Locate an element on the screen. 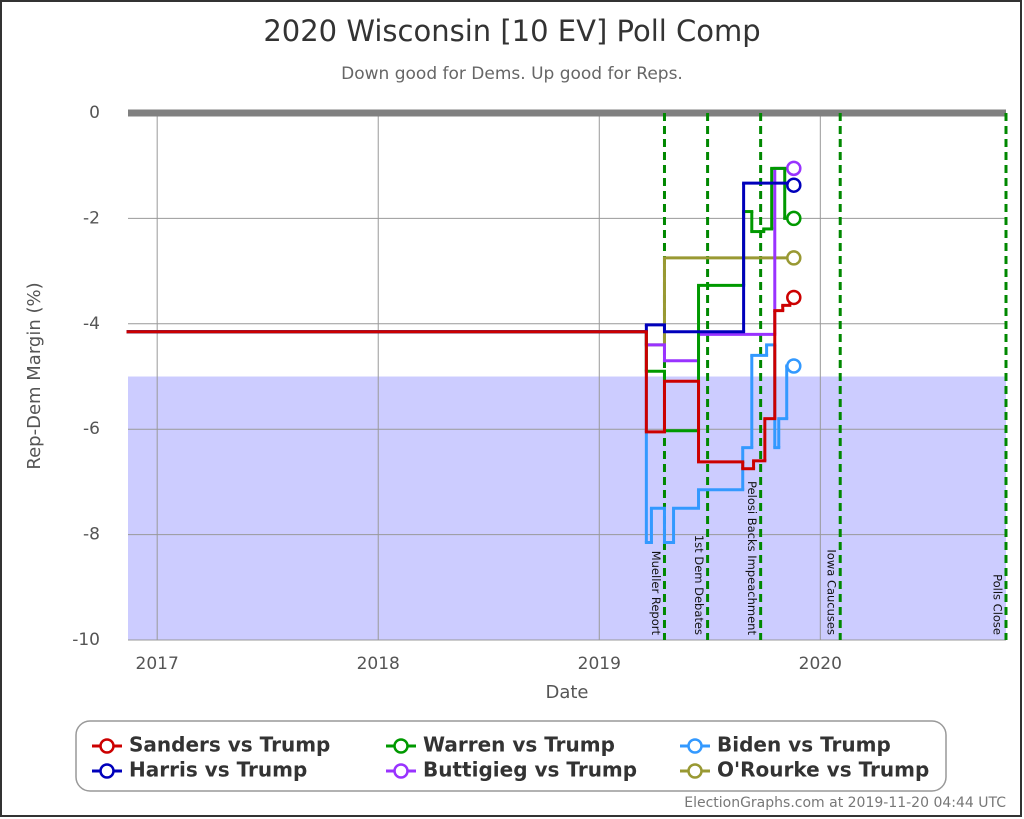 Image resolution: width=1024 pixels, height=819 pixels. event-label: Pelosi Backs Impeachment is located at coordinates (752, 558).